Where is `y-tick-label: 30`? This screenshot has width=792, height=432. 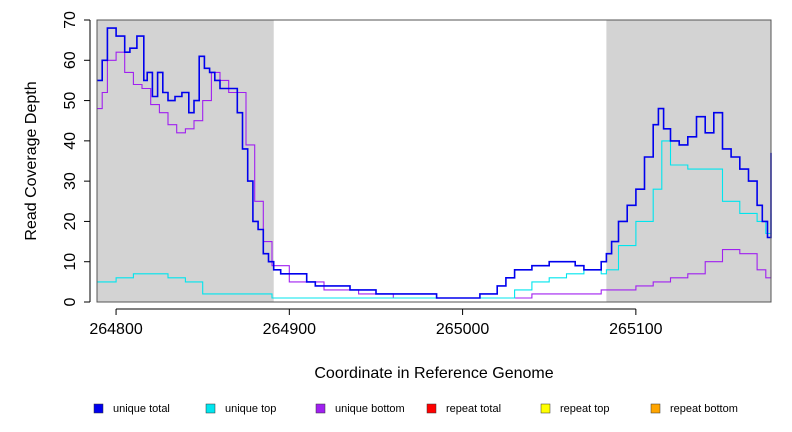
y-tick-label: 30 is located at coordinates (70, 181).